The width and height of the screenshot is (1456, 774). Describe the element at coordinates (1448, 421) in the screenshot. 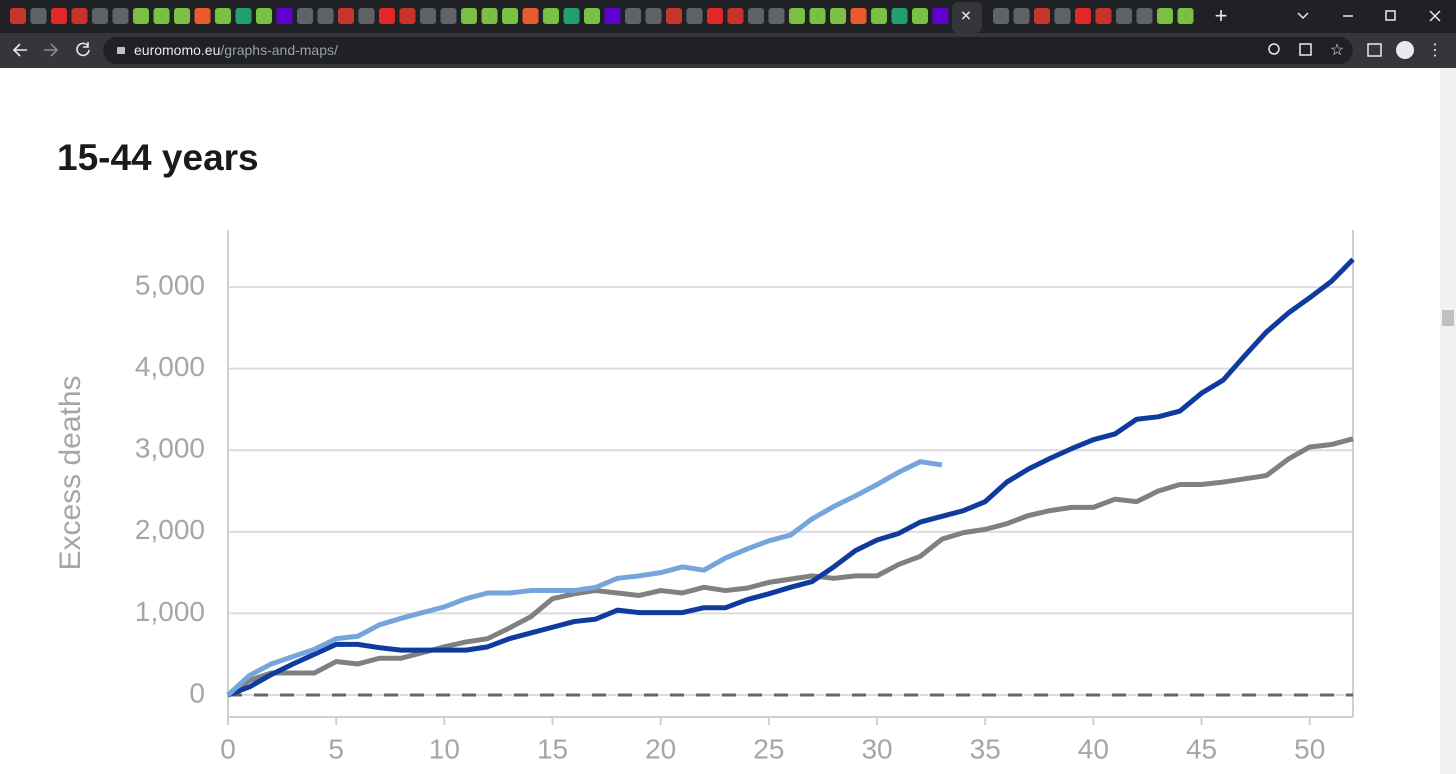

I see `scrollbar` at that location.